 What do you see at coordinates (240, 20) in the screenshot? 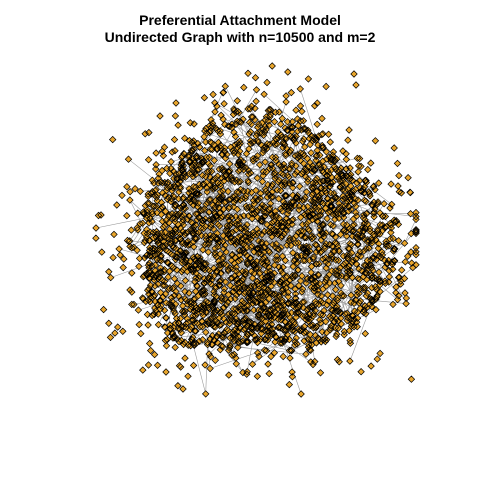
I see `title-line-1: Preferential Attachment Model` at bounding box center [240, 20].